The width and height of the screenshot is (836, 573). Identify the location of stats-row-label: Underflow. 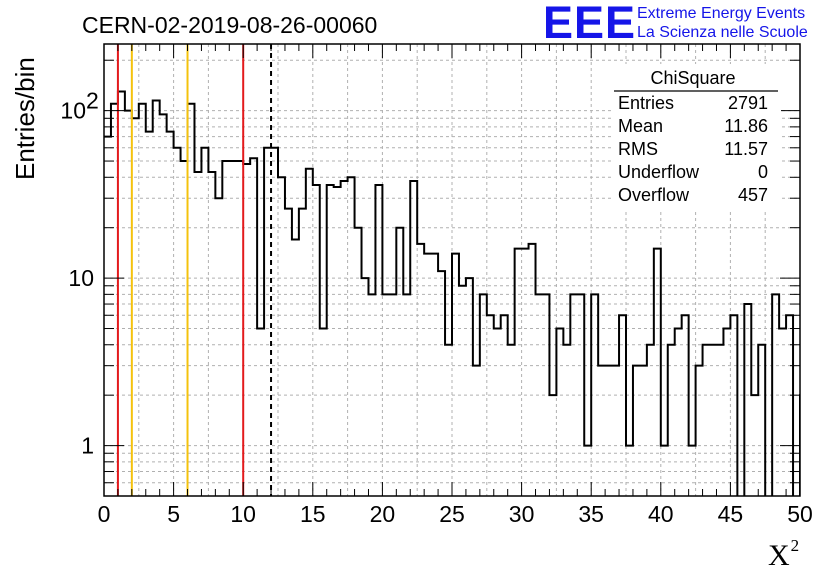
(659, 172).